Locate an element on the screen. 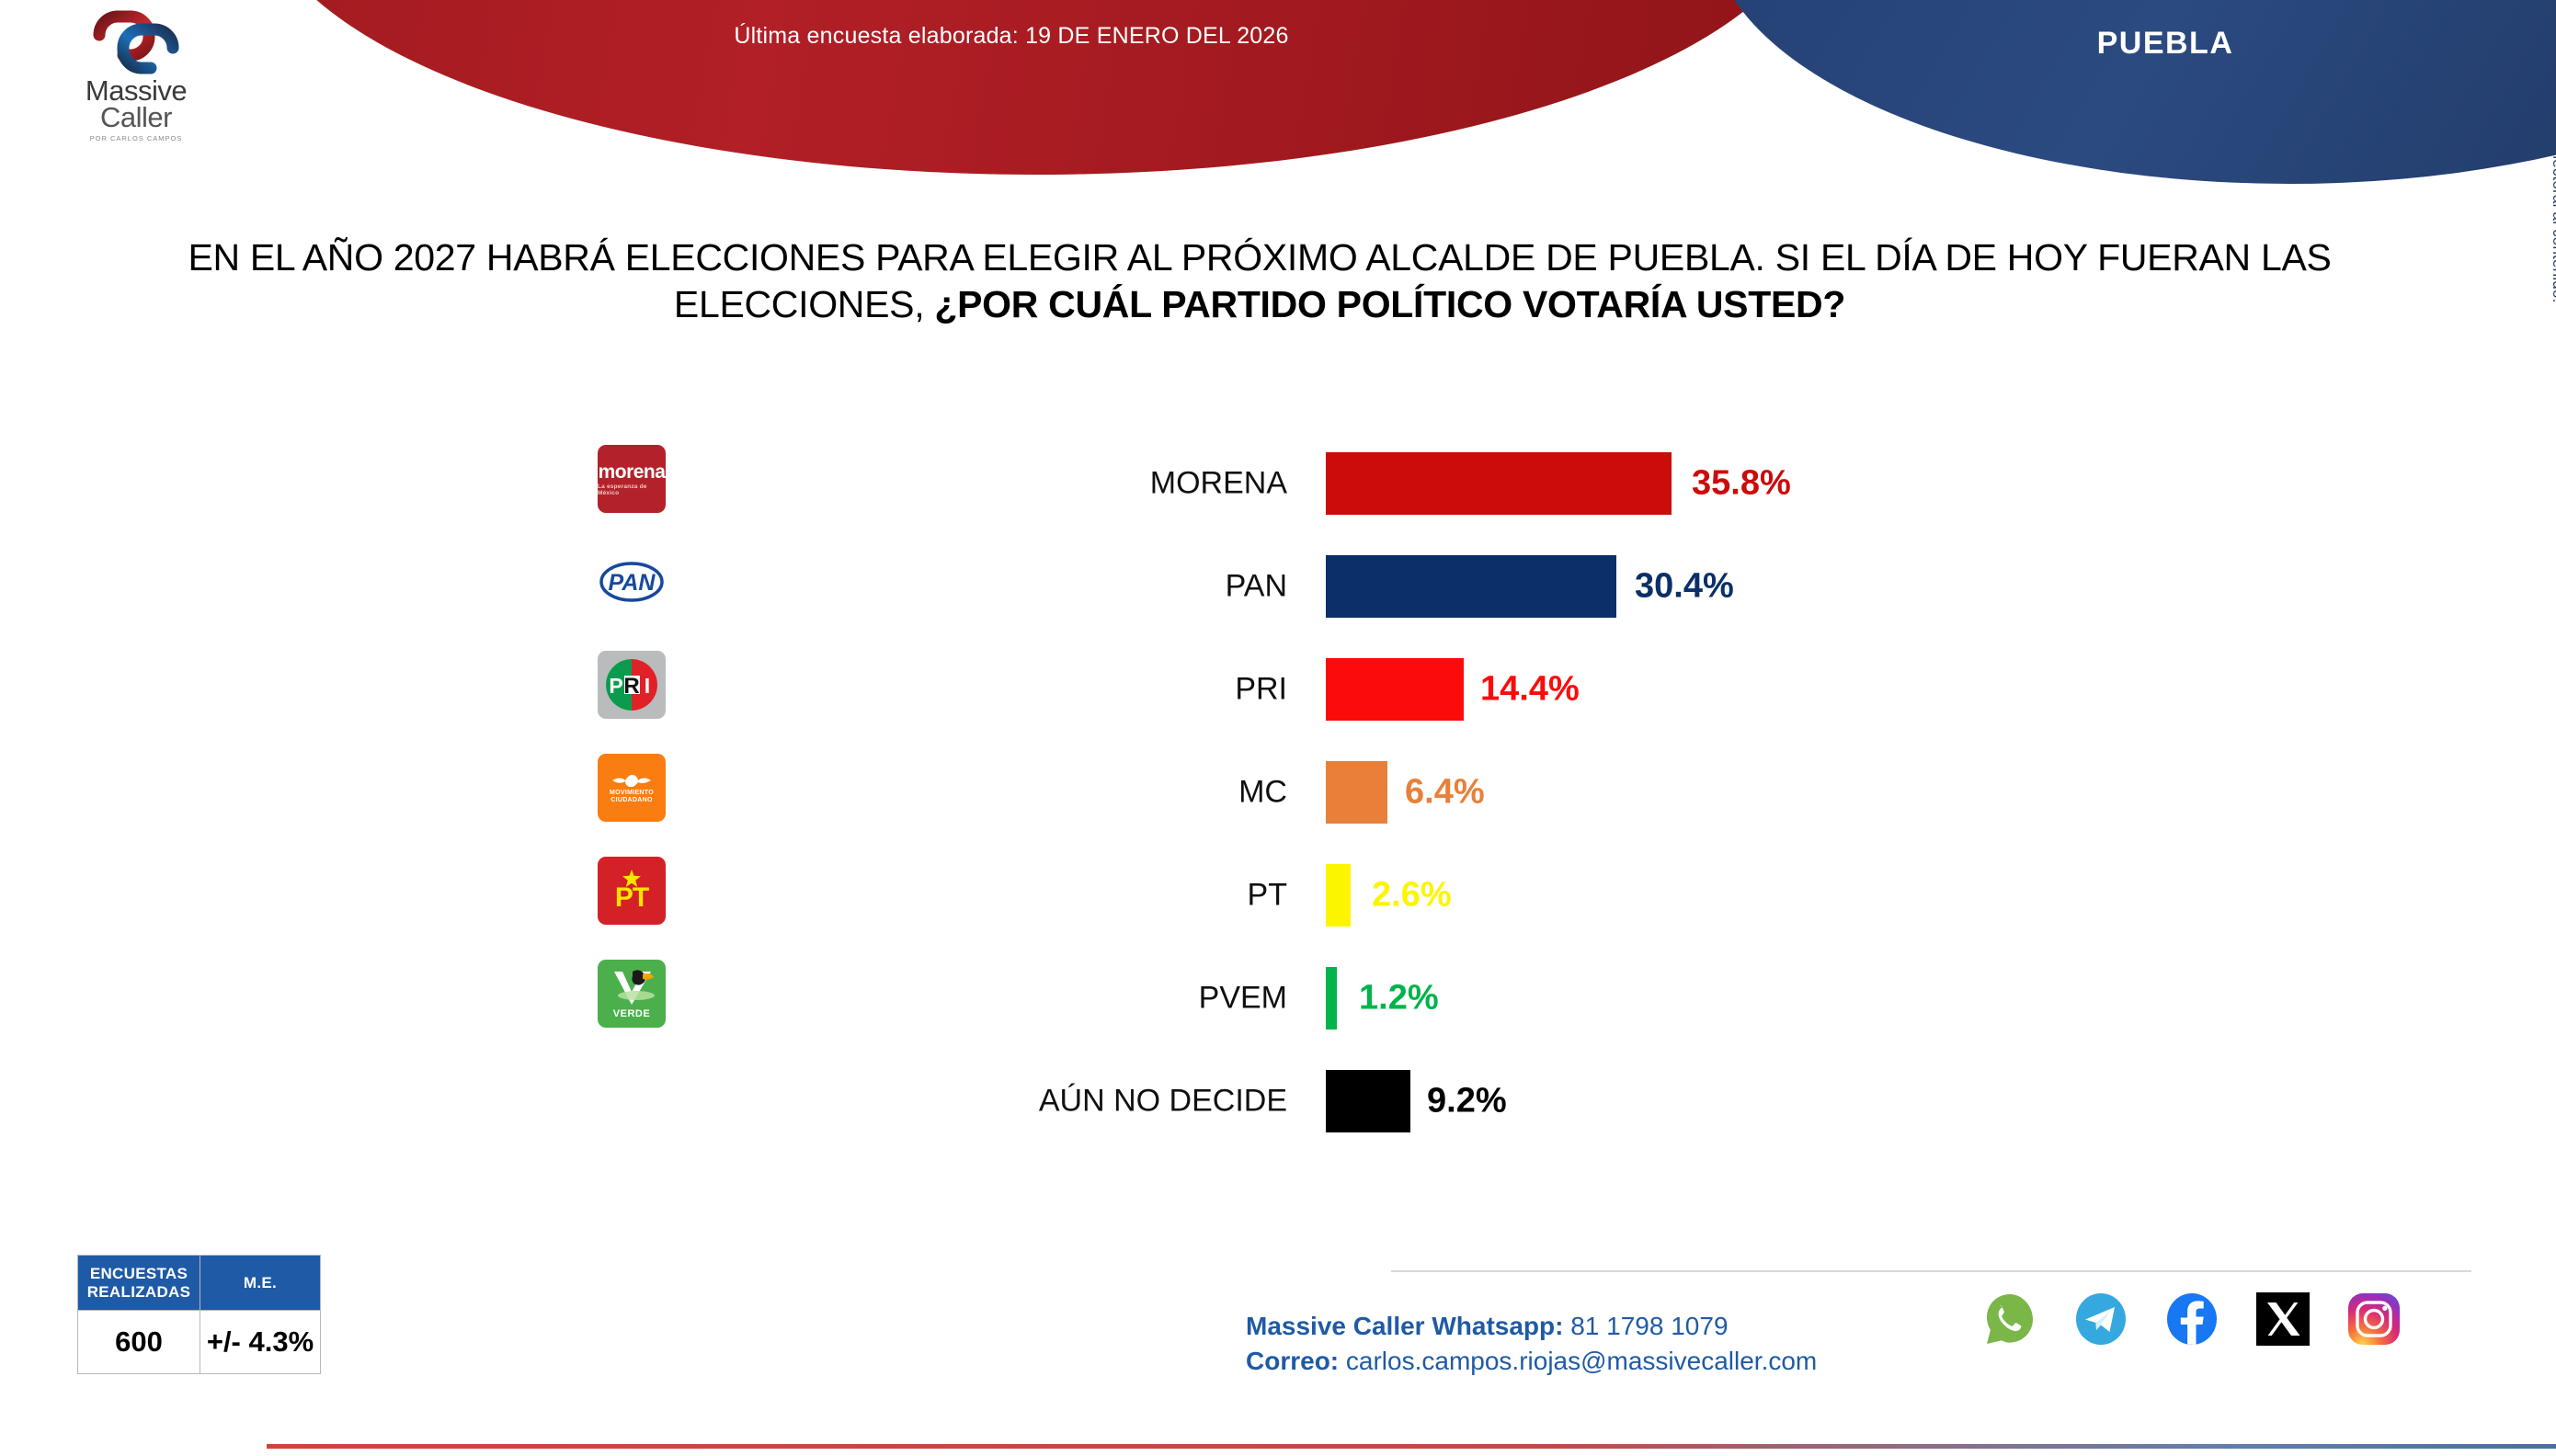  category-label: PAN is located at coordinates (1256, 586).